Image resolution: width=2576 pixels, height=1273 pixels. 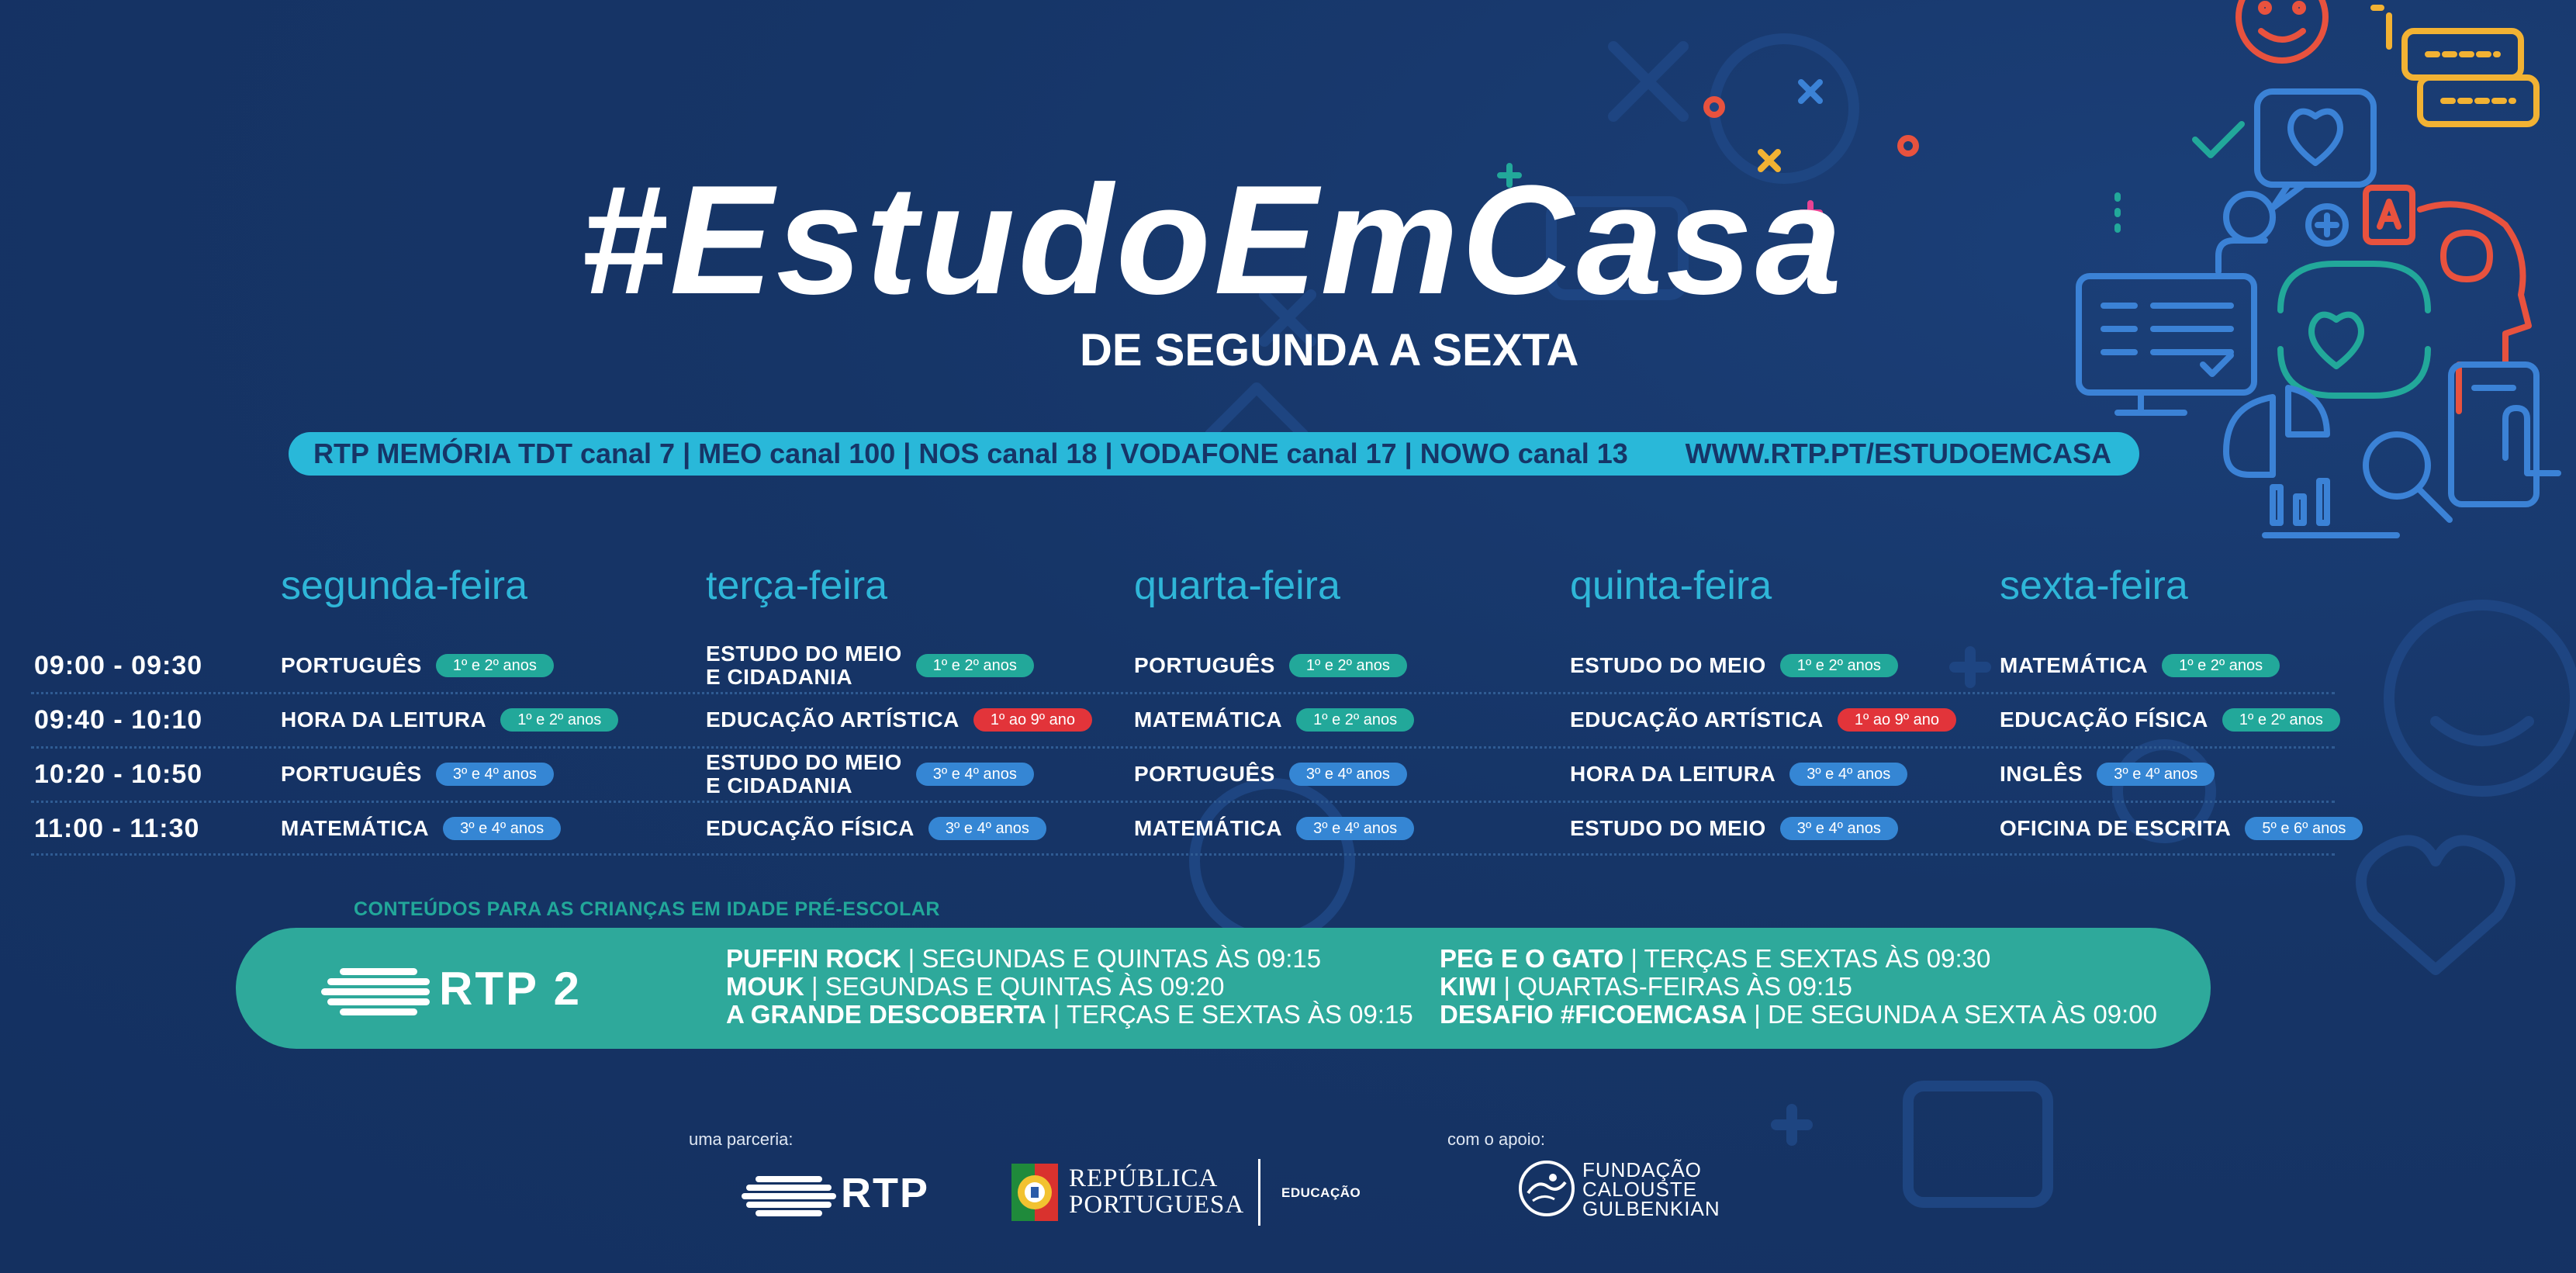 I want to click on show-entry: PEG E O GATO | TERÇAS E SEXTAS ÀS 09:30, so click(x=1715, y=959).